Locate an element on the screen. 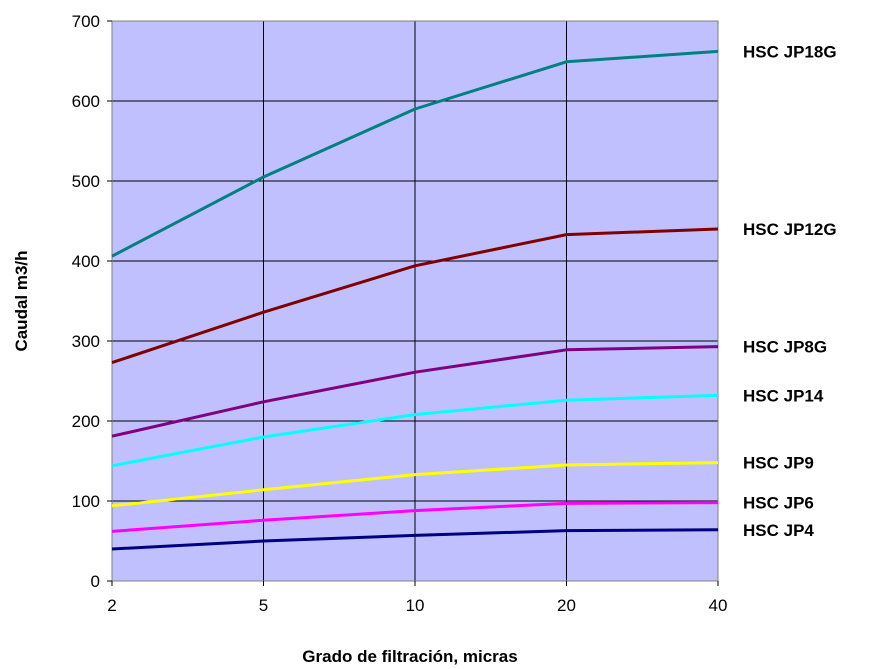 This screenshot has height=669, width=878. y-axis: 0 100 200 300 400 500 600 700 is located at coordinates (92, 301).